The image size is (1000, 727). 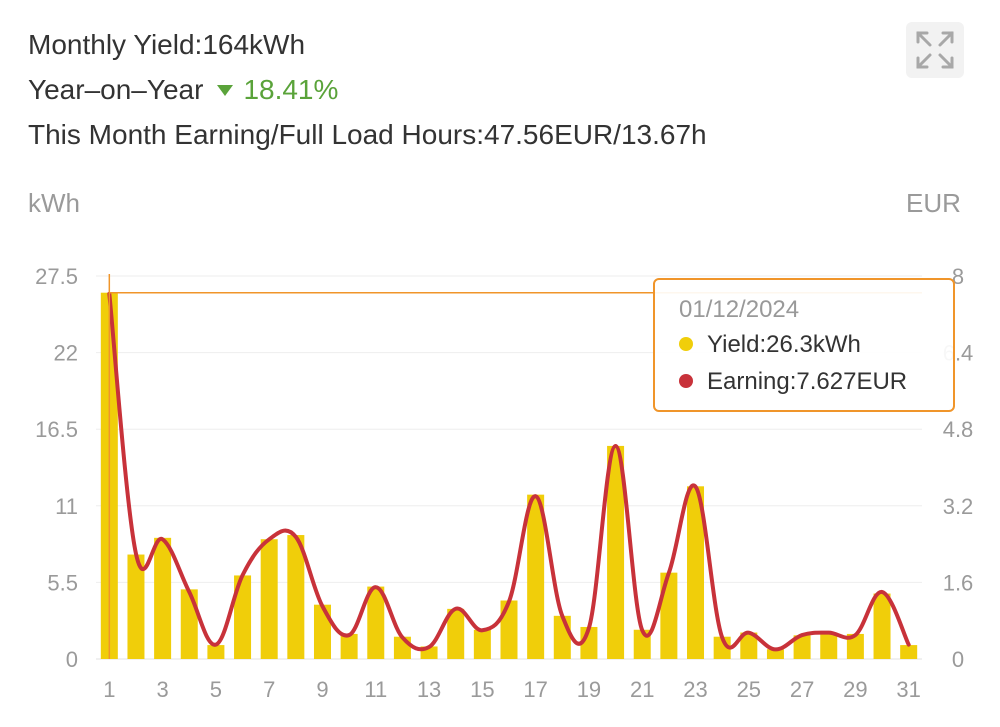 I want to click on y-right-tick-label: 1.6, so click(x=958, y=582).